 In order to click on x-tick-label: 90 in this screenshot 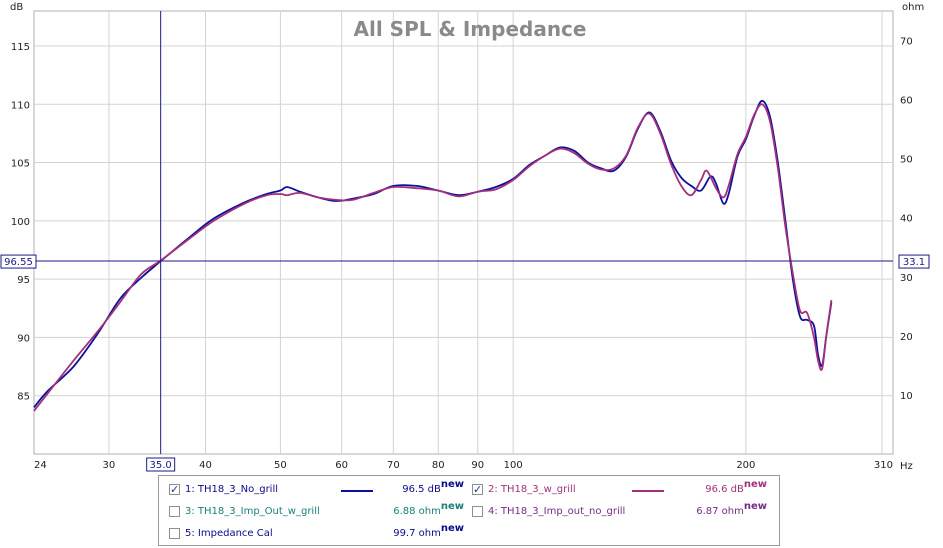, I will do `click(477, 465)`.